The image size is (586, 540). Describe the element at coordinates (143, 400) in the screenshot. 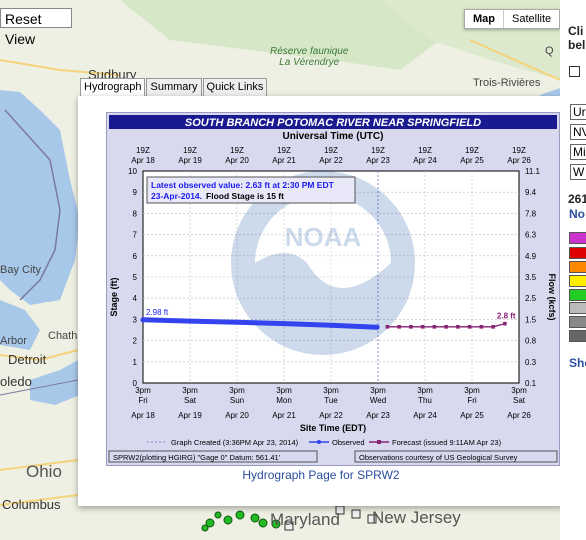

I see `edt-tick-day-0: Fri` at that location.